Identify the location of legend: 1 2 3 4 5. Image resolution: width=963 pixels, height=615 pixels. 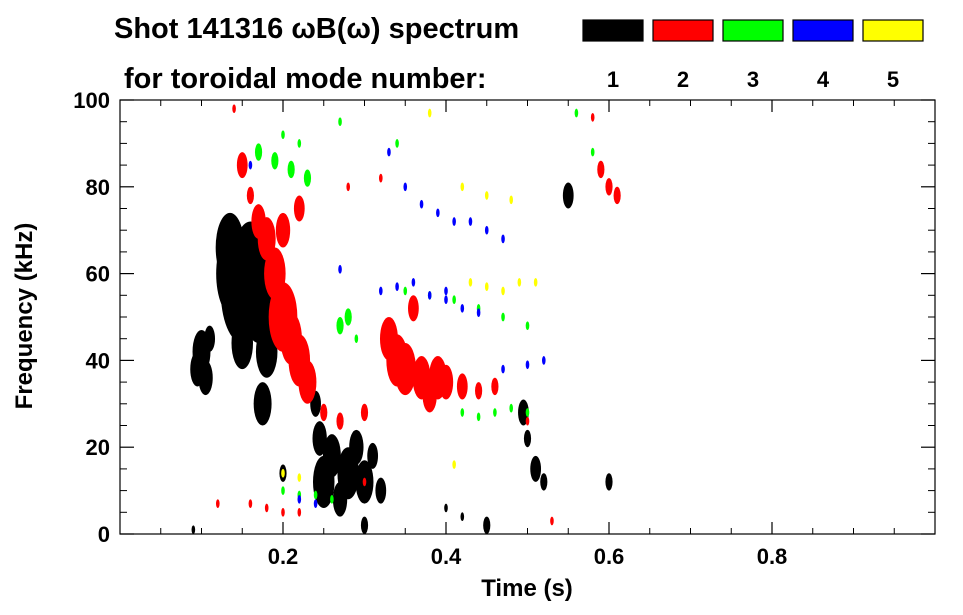
(753, 55).